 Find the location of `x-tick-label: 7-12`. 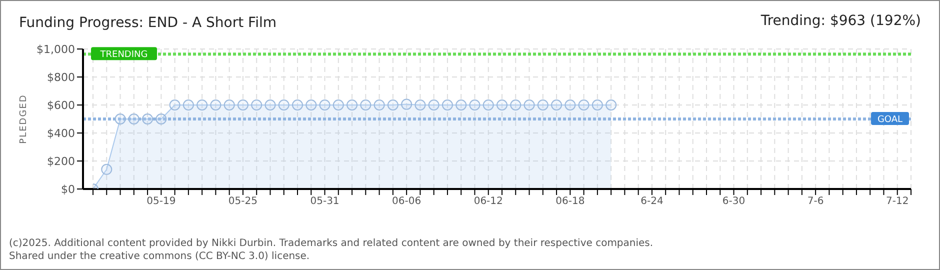

x-tick-label: 7-12 is located at coordinates (897, 202).